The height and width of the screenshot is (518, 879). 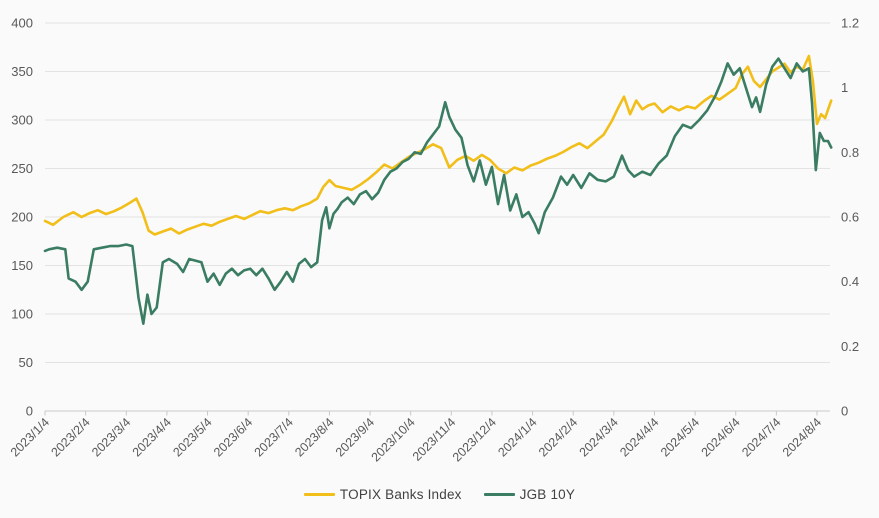 I want to click on svg-text: 1, so click(x=844, y=87).